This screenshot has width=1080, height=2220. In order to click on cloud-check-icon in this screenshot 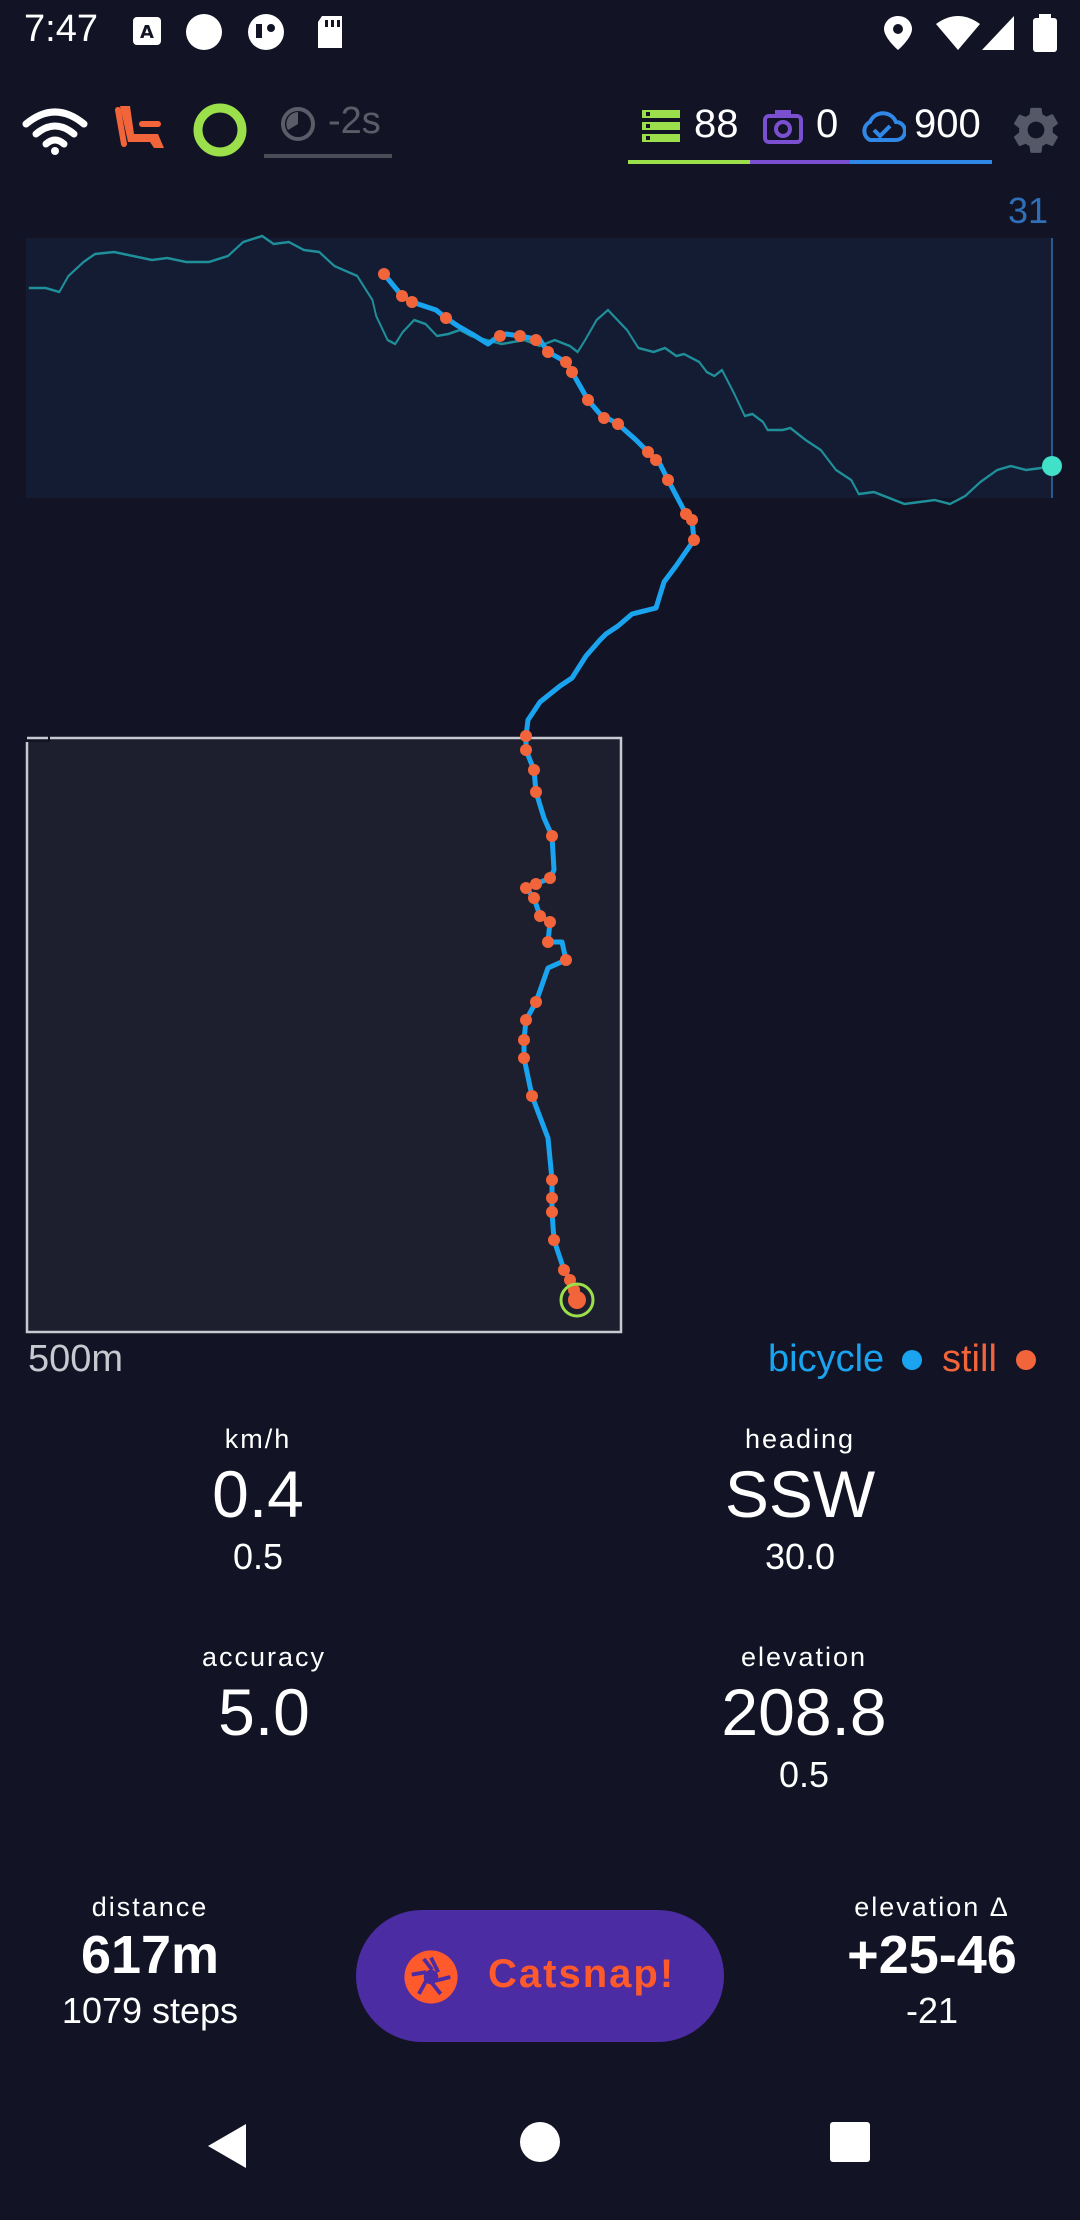, I will do `click(884, 126)`.